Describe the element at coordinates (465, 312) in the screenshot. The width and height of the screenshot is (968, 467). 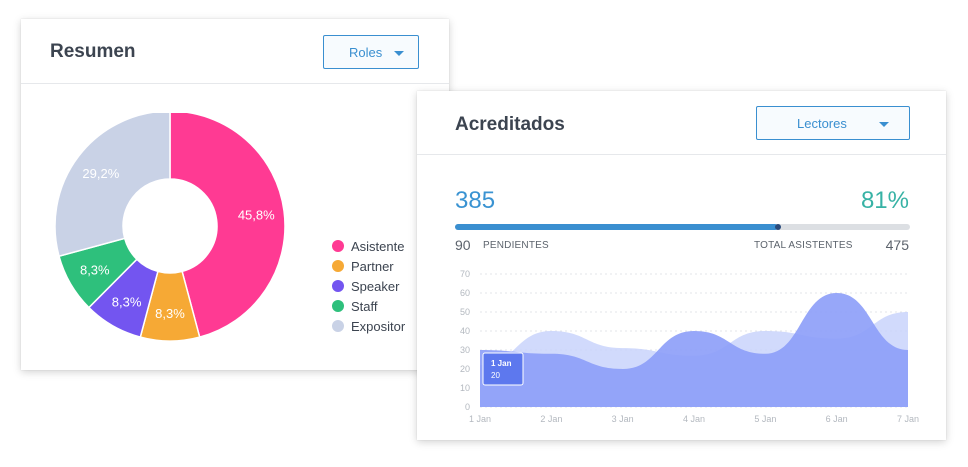
I see `y-tick-label: 50` at that location.